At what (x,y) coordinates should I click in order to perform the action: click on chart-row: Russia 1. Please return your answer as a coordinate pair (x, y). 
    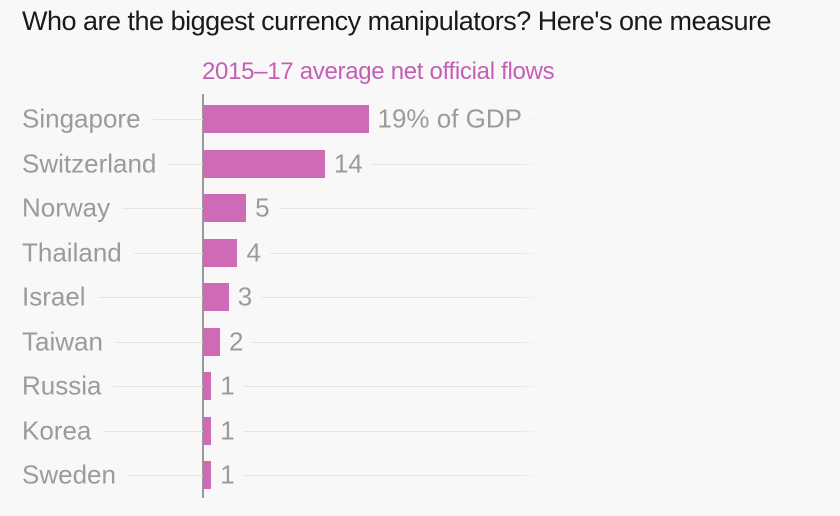
    Looking at the image, I should click on (420, 386).